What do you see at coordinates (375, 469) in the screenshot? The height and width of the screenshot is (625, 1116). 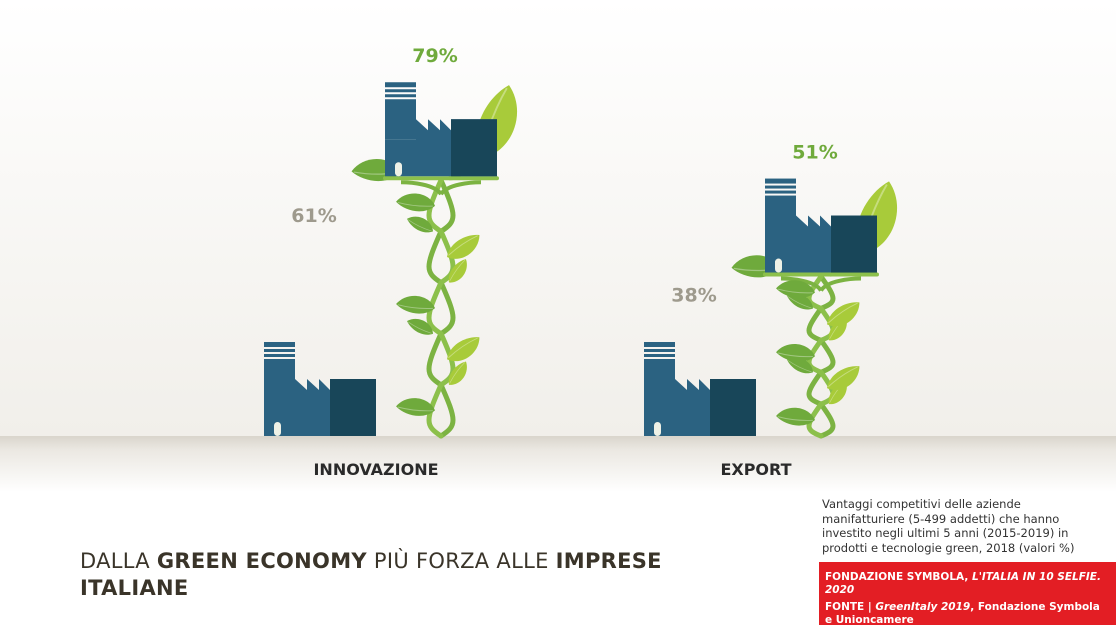 I see `category-label-innovazione: INNOVAZIONE` at bounding box center [375, 469].